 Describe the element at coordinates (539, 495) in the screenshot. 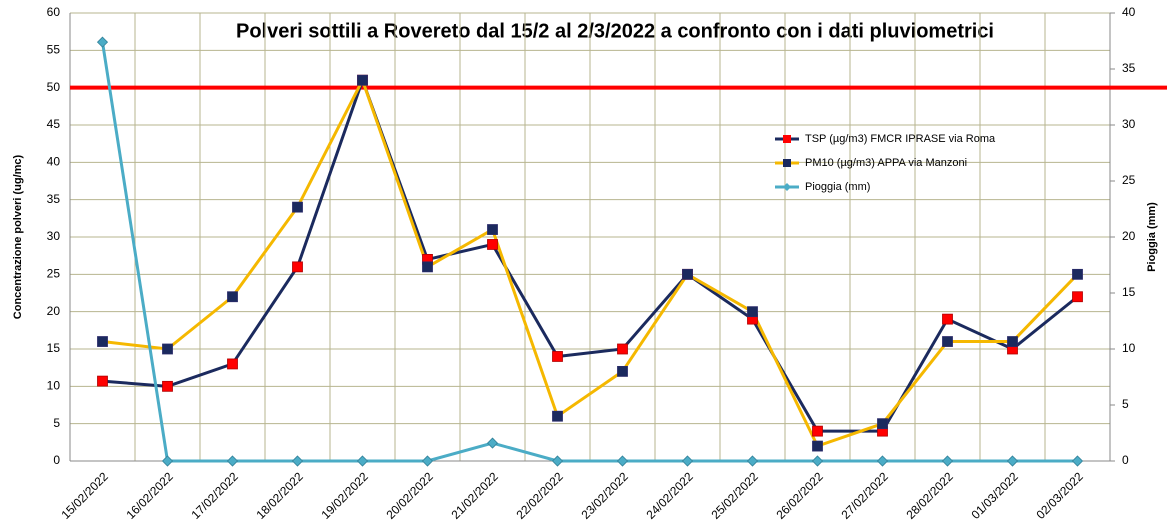

I see `x-tick-label: 22/02/2022` at that location.